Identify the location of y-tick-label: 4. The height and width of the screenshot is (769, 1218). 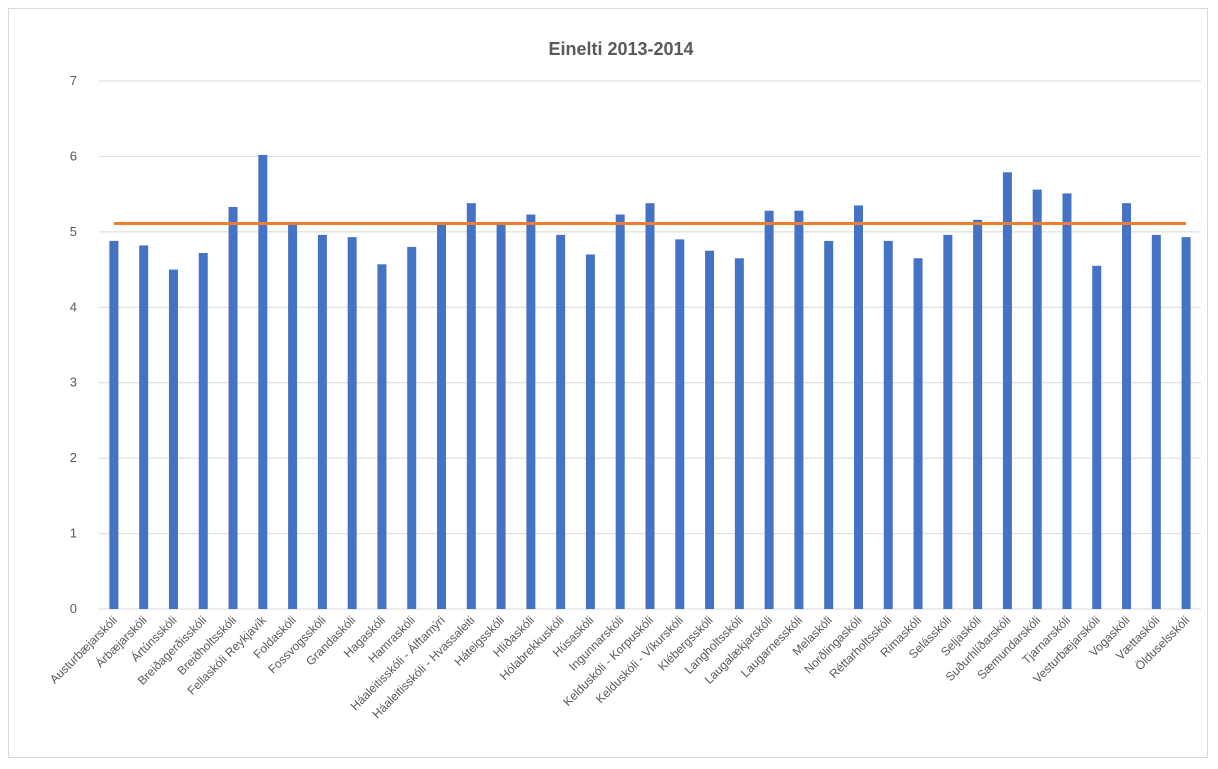
(73, 306).